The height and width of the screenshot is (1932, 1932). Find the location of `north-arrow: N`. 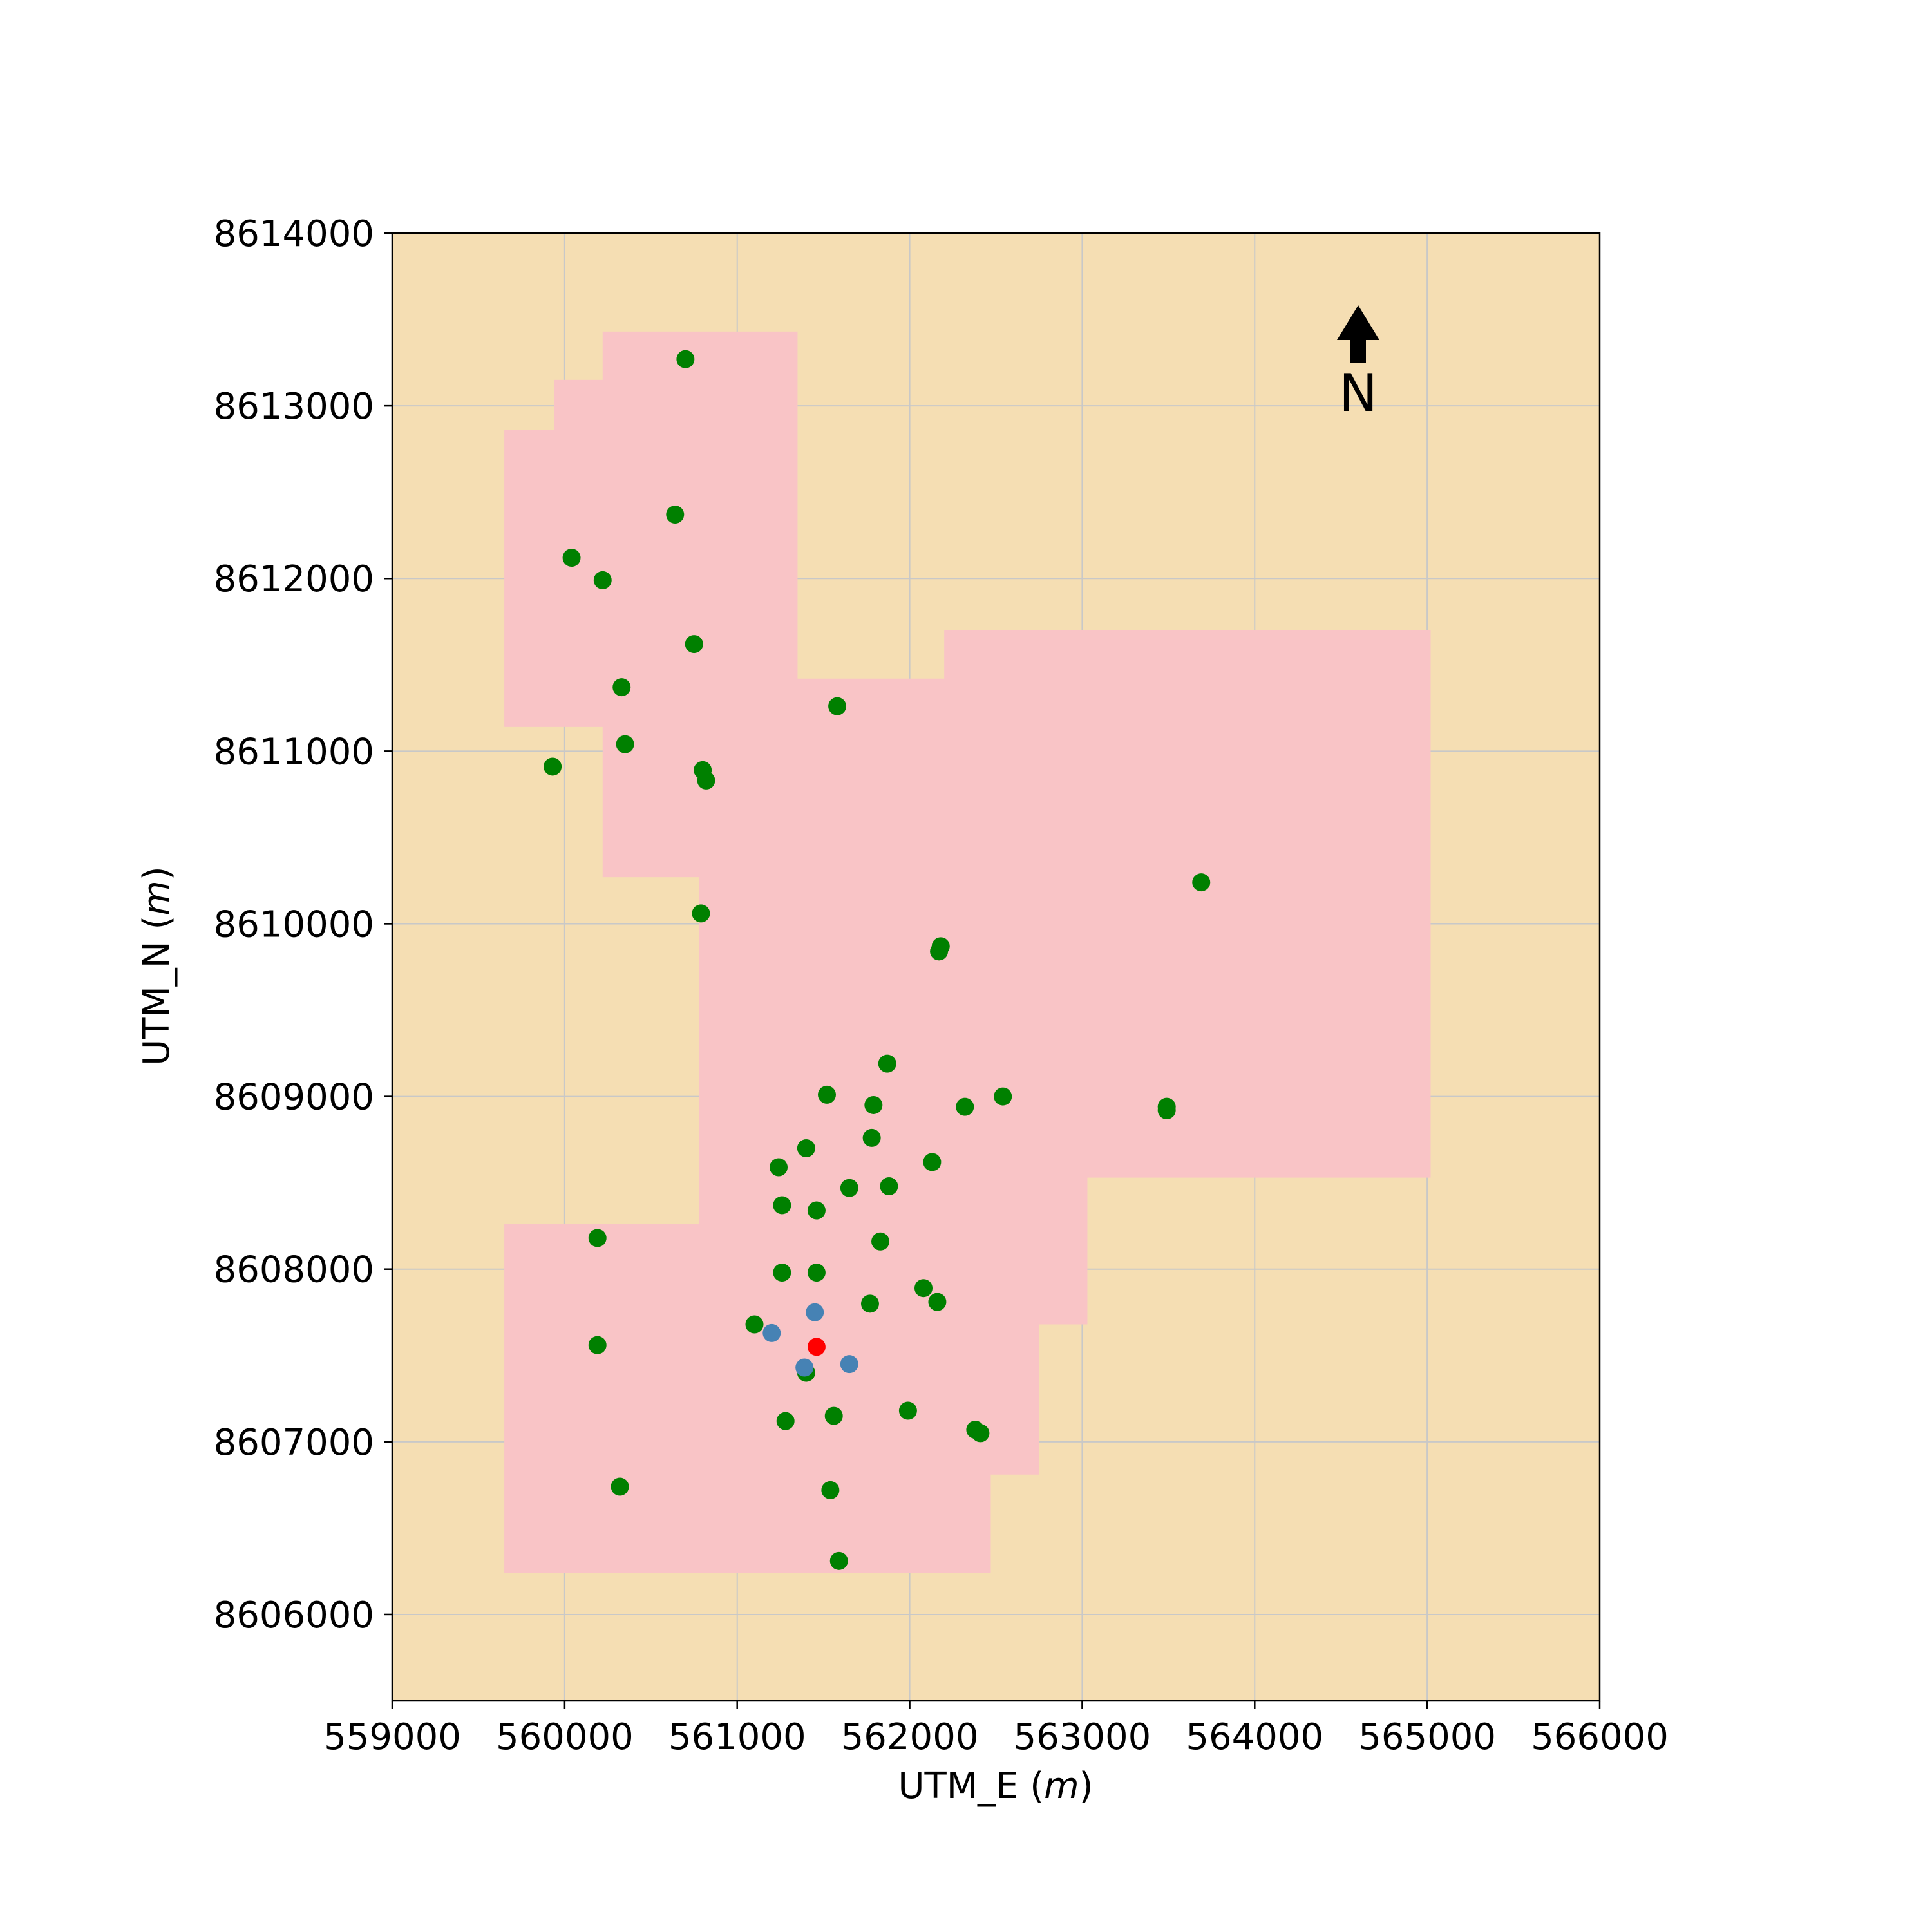

north-arrow: N is located at coordinates (1358, 364).